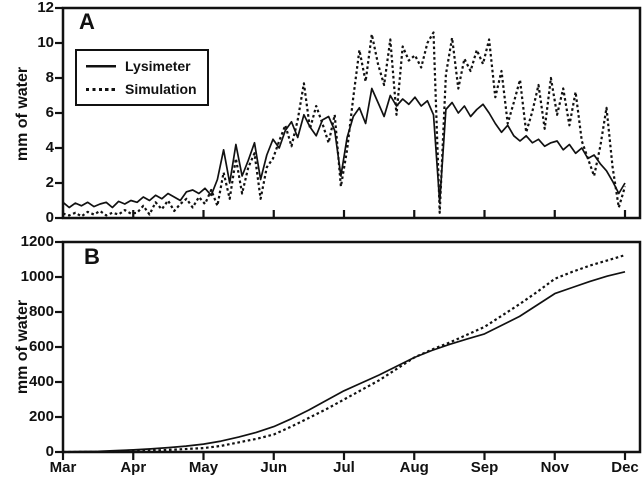 The width and height of the screenshot is (642, 478). What do you see at coordinates (49, 77) in the screenshot?
I see `panel-a-ytick-label: 8` at bounding box center [49, 77].